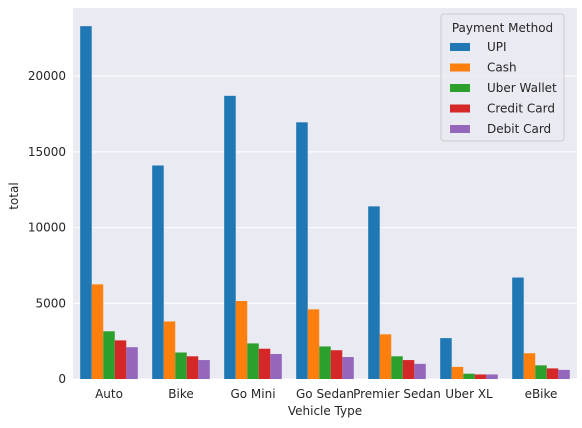  I want to click on y-axis-label: total, so click(14, 195).